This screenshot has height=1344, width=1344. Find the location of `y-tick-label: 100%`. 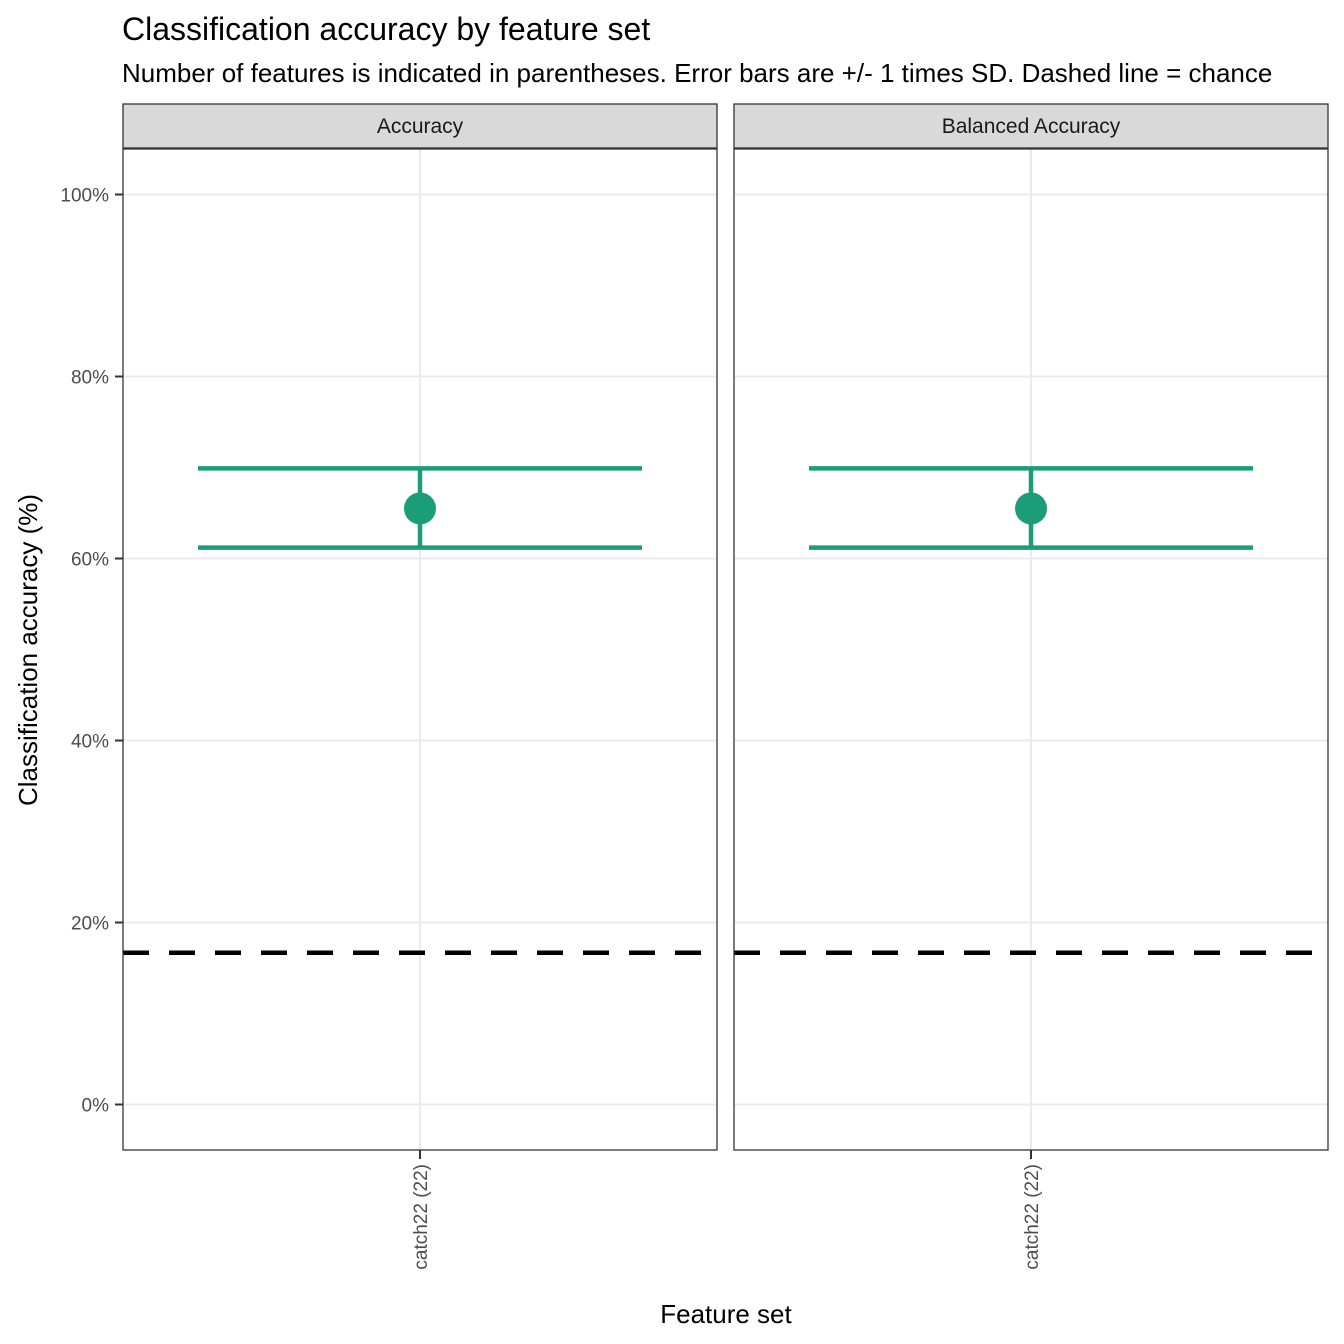

y-tick-label: 100% is located at coordinates (84, 196).